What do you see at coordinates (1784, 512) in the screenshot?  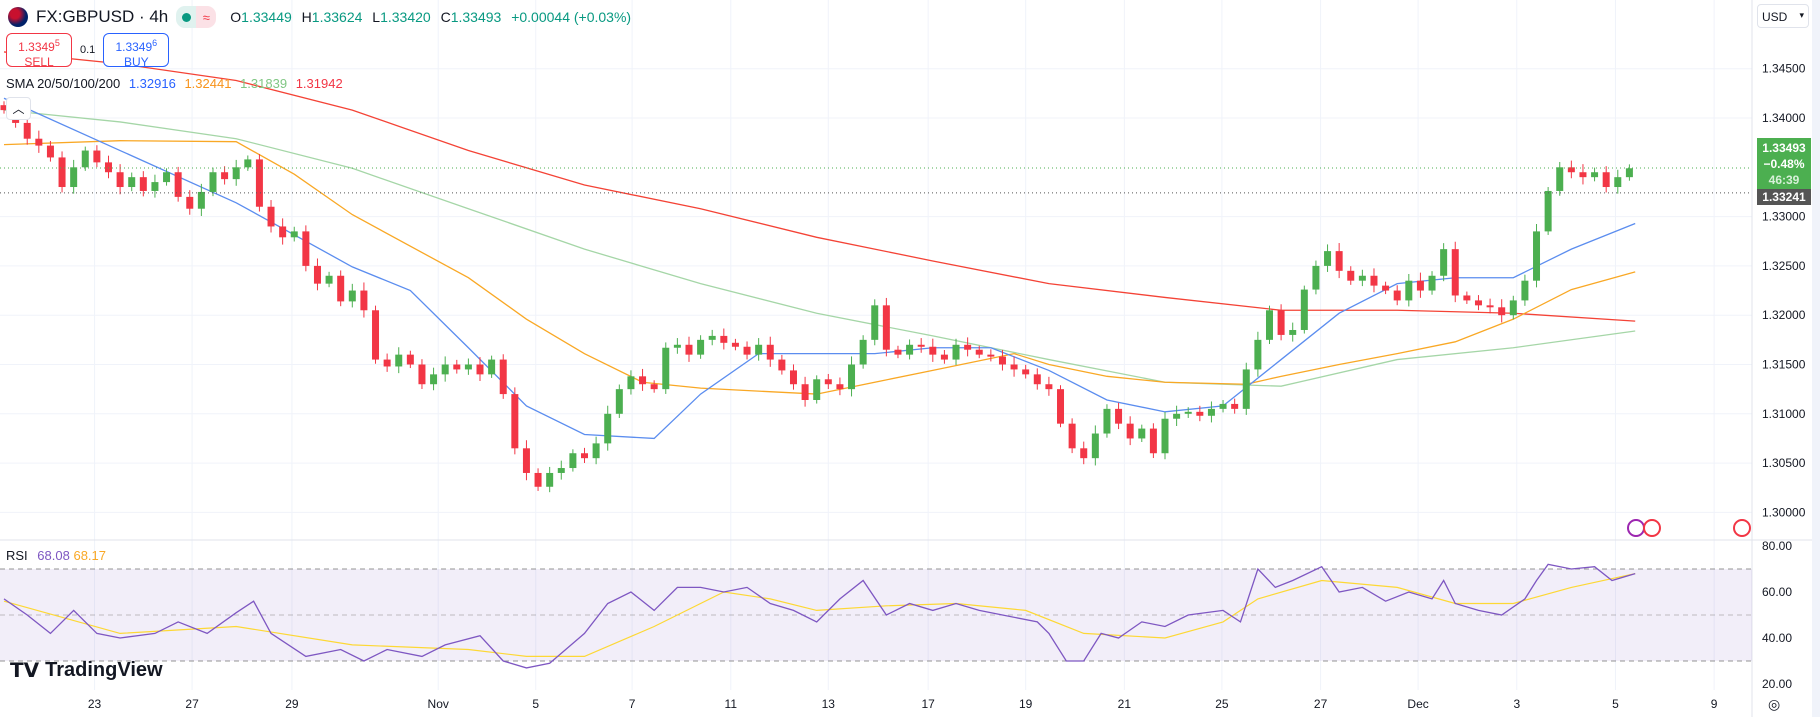 I see `price-tick-label: 1.30000` at bounding box center [1784, 512].